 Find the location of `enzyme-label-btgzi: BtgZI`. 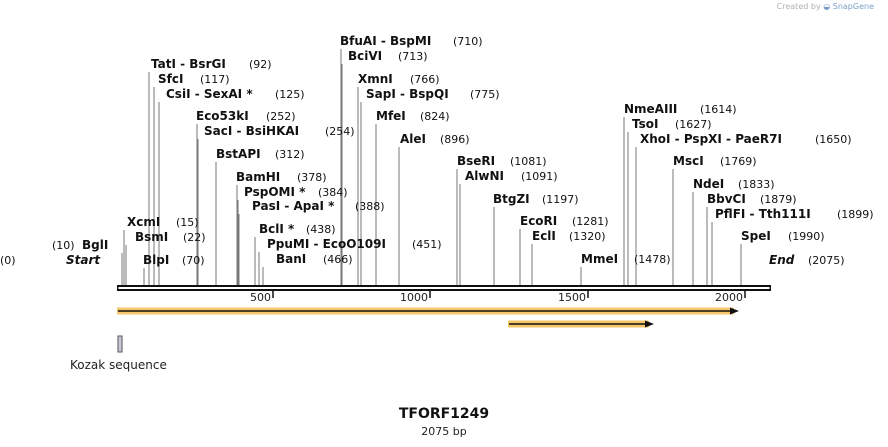

enzyme-label-btgzi: BtgZI is located at coordinates (511, 199).